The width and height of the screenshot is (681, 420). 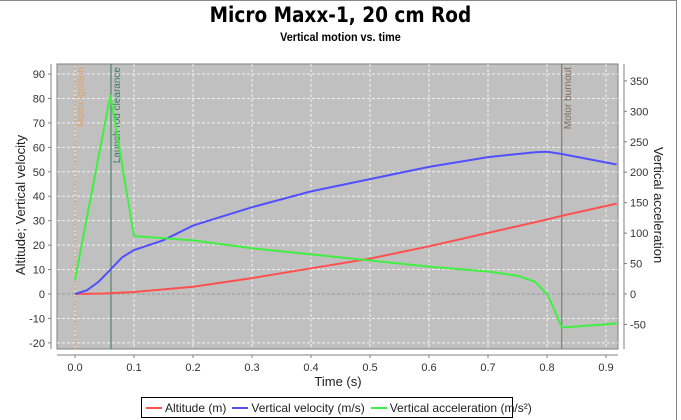 What do you see at coordinates (39, 222) in the screenshot?
I see `y-axis-tick-label: 30` at bounding box center [39, 222].